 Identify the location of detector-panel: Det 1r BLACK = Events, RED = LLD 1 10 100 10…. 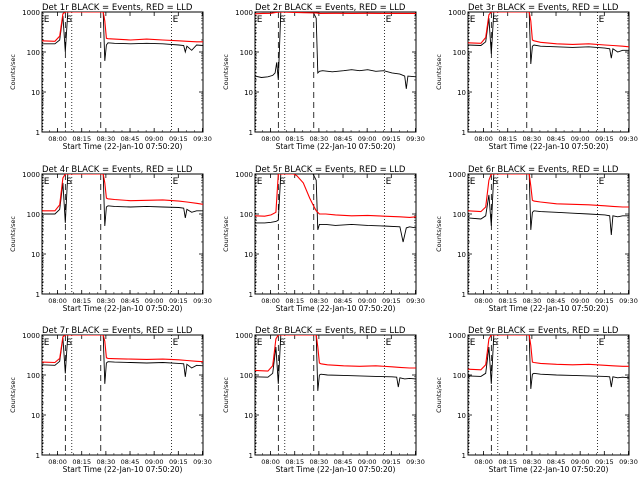
(110, 77).